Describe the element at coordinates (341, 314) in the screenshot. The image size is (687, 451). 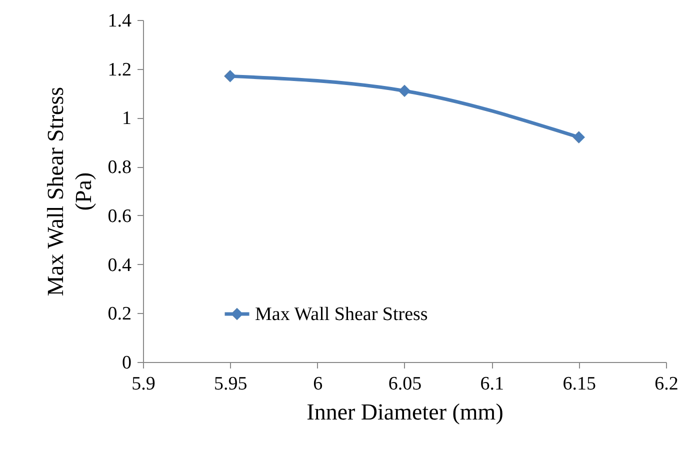
I see `legend-label: Max Wall Shear Stress` at that location.